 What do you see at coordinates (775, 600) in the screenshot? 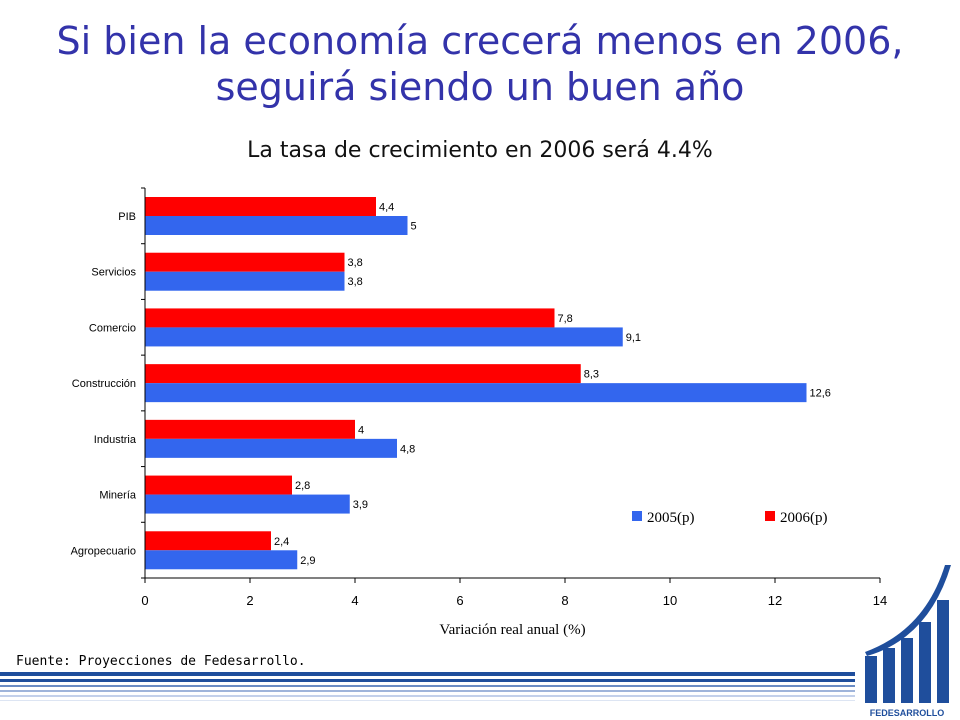
I see `x-tick-label-6: 12` at bounding box center [775, 600].